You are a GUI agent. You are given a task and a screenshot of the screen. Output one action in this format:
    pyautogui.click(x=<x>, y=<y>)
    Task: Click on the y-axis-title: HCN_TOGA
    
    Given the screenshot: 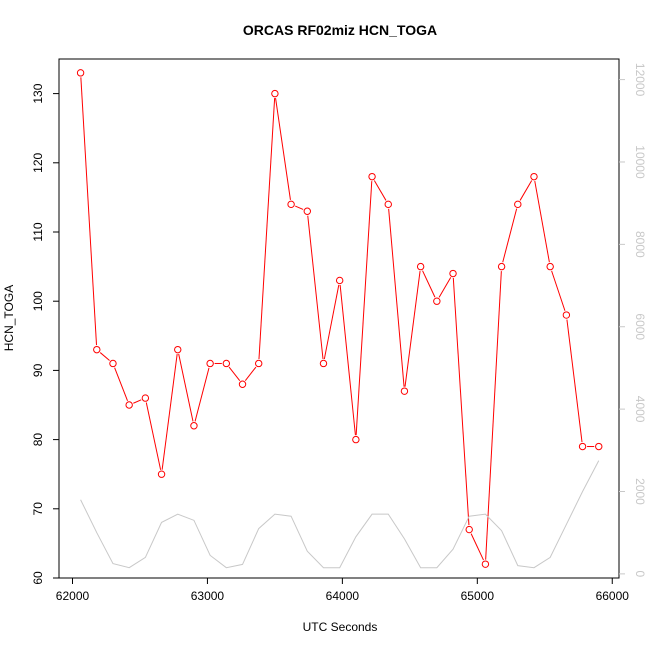 What is the action you would take?
    pyautogui.click(x=9, y=318)
    